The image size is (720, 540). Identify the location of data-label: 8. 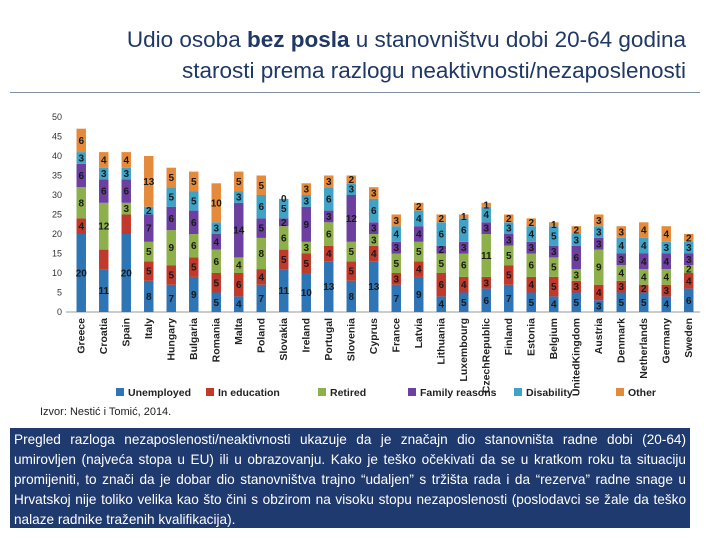
(261, 254).